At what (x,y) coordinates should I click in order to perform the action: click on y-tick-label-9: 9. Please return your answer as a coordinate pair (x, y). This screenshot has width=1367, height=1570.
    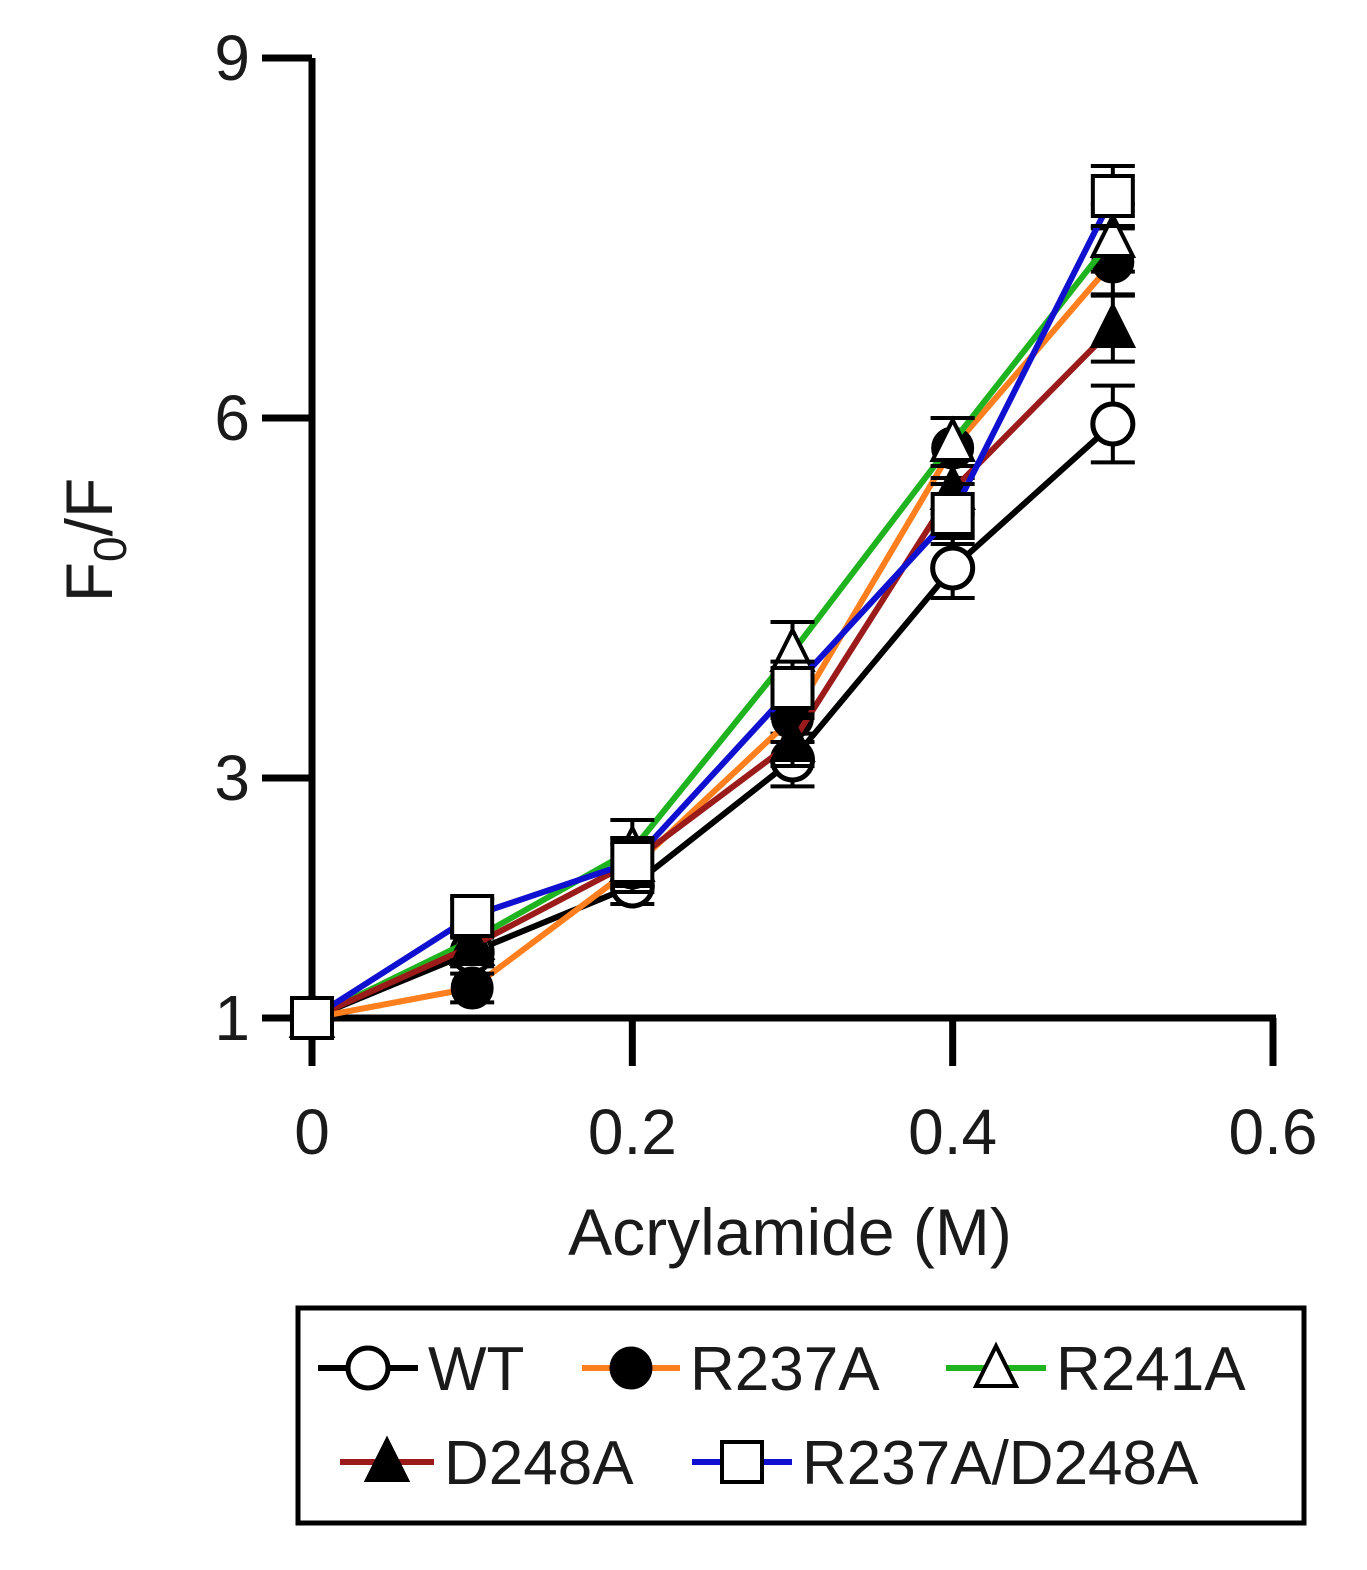
    Looking at the image, I should click on (232, 58).